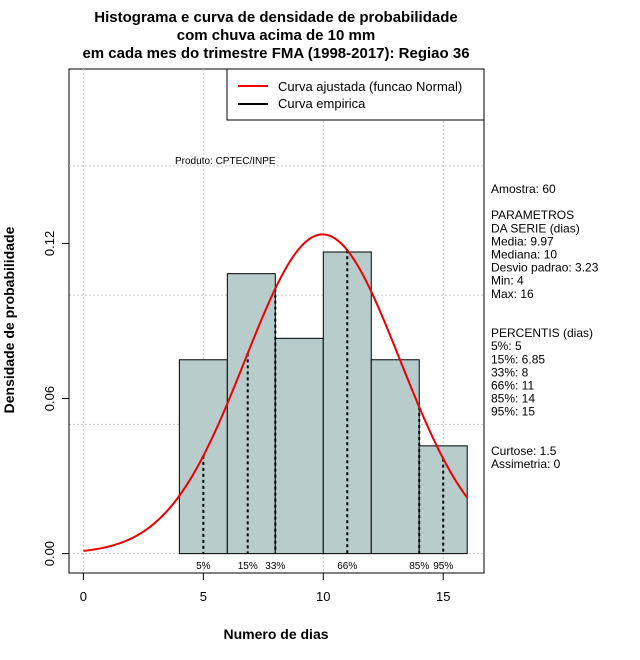 The height and width of the screenshot is (660, 640). Describe the element at coordinates (513, 399) in the screenshot. I see `stats-line: 85%: 14` at that location.